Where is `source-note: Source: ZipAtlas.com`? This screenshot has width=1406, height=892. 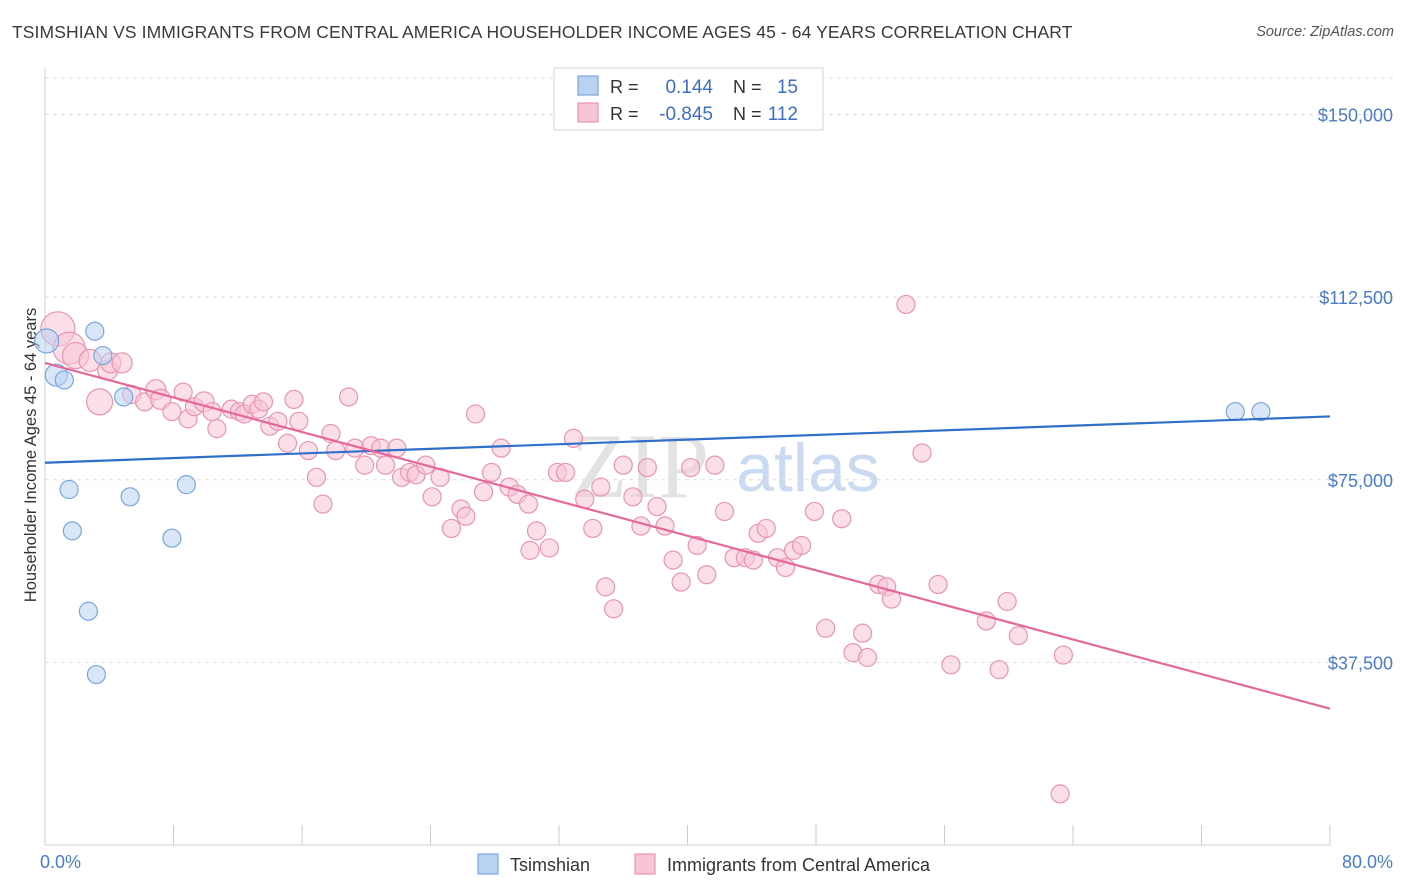
source-note: Source: ZipAtlas.com is located at coordinates (1325, 32).